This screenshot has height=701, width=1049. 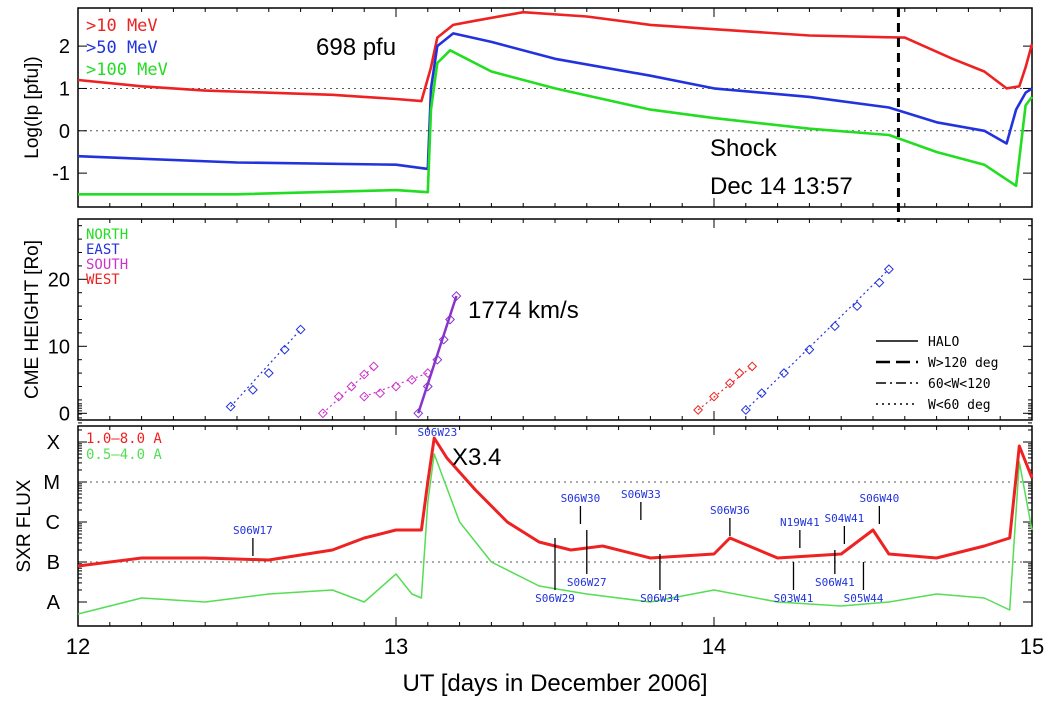 I want to click on flare-location-label: N19W41, so click(x=800, y=522).